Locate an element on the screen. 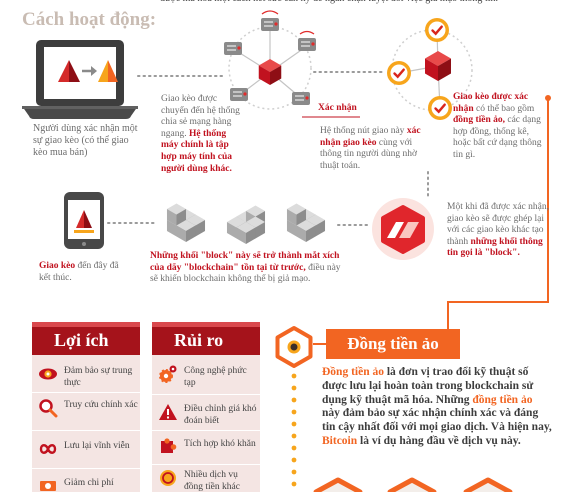 The width and height of the screenshot is (570, 492). money-icon is located at coordinates (48, 486).